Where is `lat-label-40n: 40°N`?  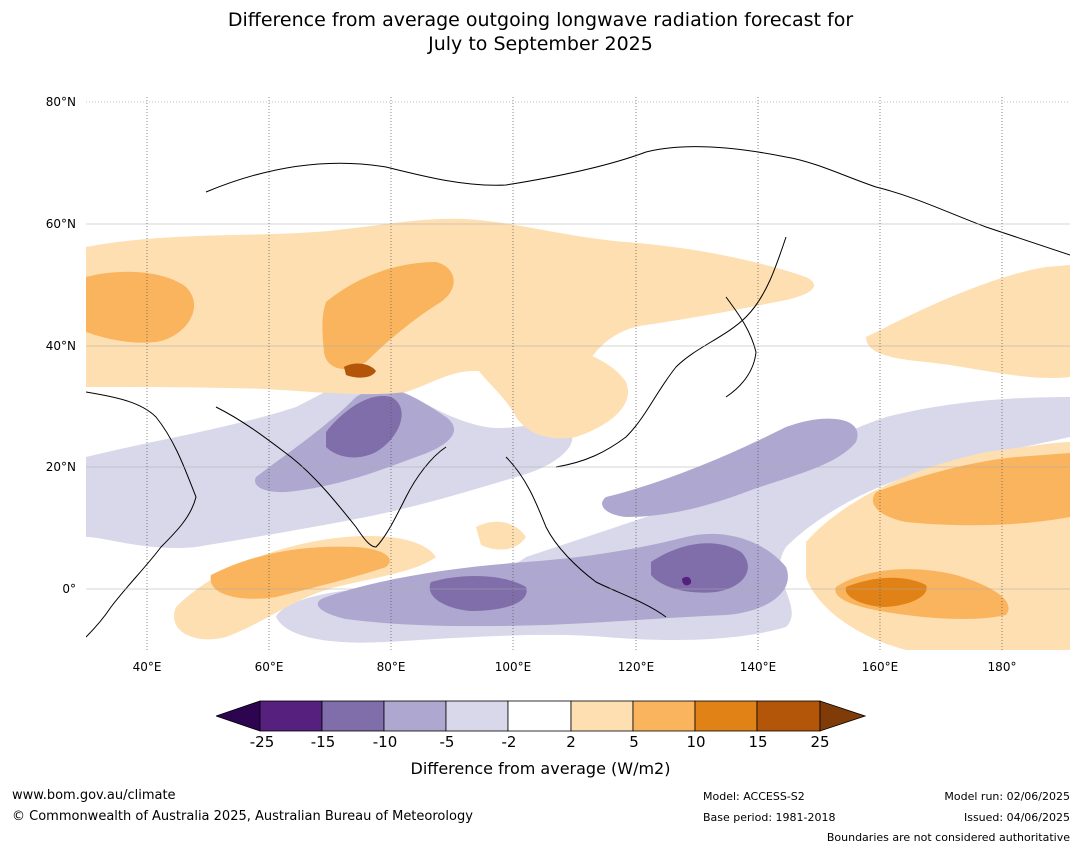
lat-label-40n: 40°N is located at coordinates (60, 346).